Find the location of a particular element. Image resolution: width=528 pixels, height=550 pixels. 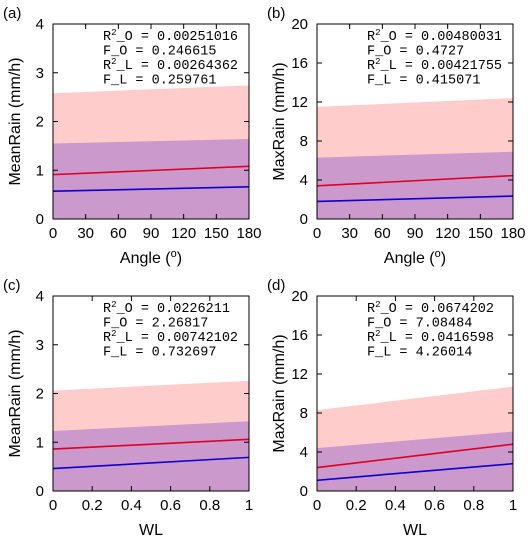

stat-rest: _O = 0.00251016 is located at coordinates (177, 37).